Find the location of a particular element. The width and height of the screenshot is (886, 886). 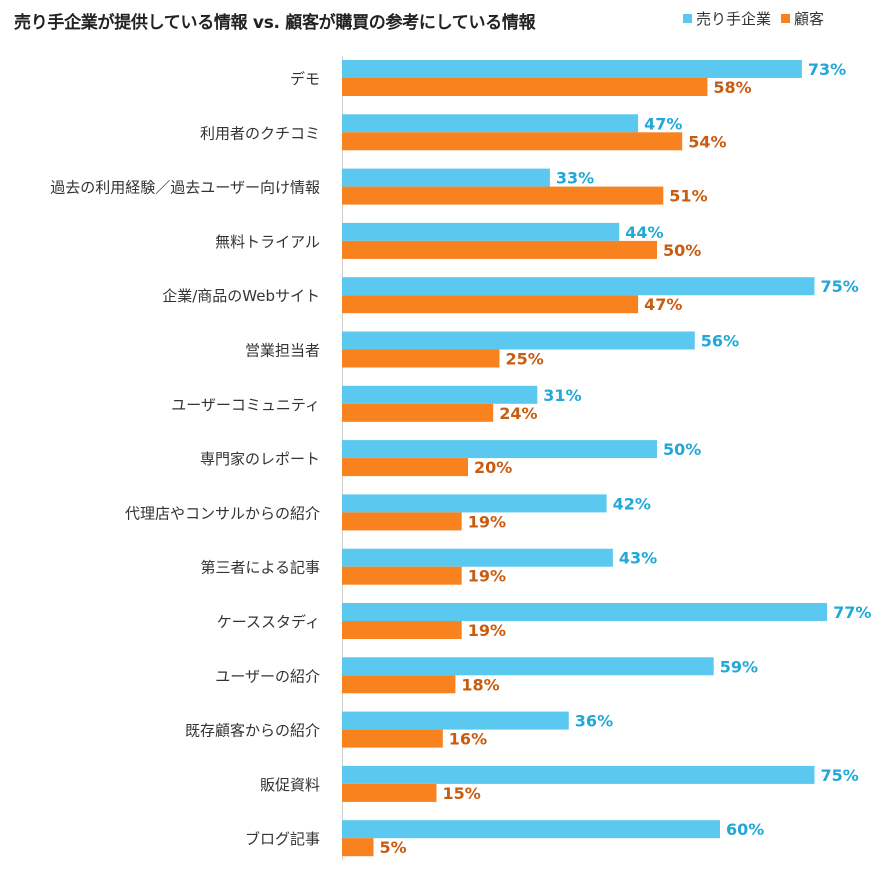

data-label-customer: 47% is located at coordinates (663, 304).